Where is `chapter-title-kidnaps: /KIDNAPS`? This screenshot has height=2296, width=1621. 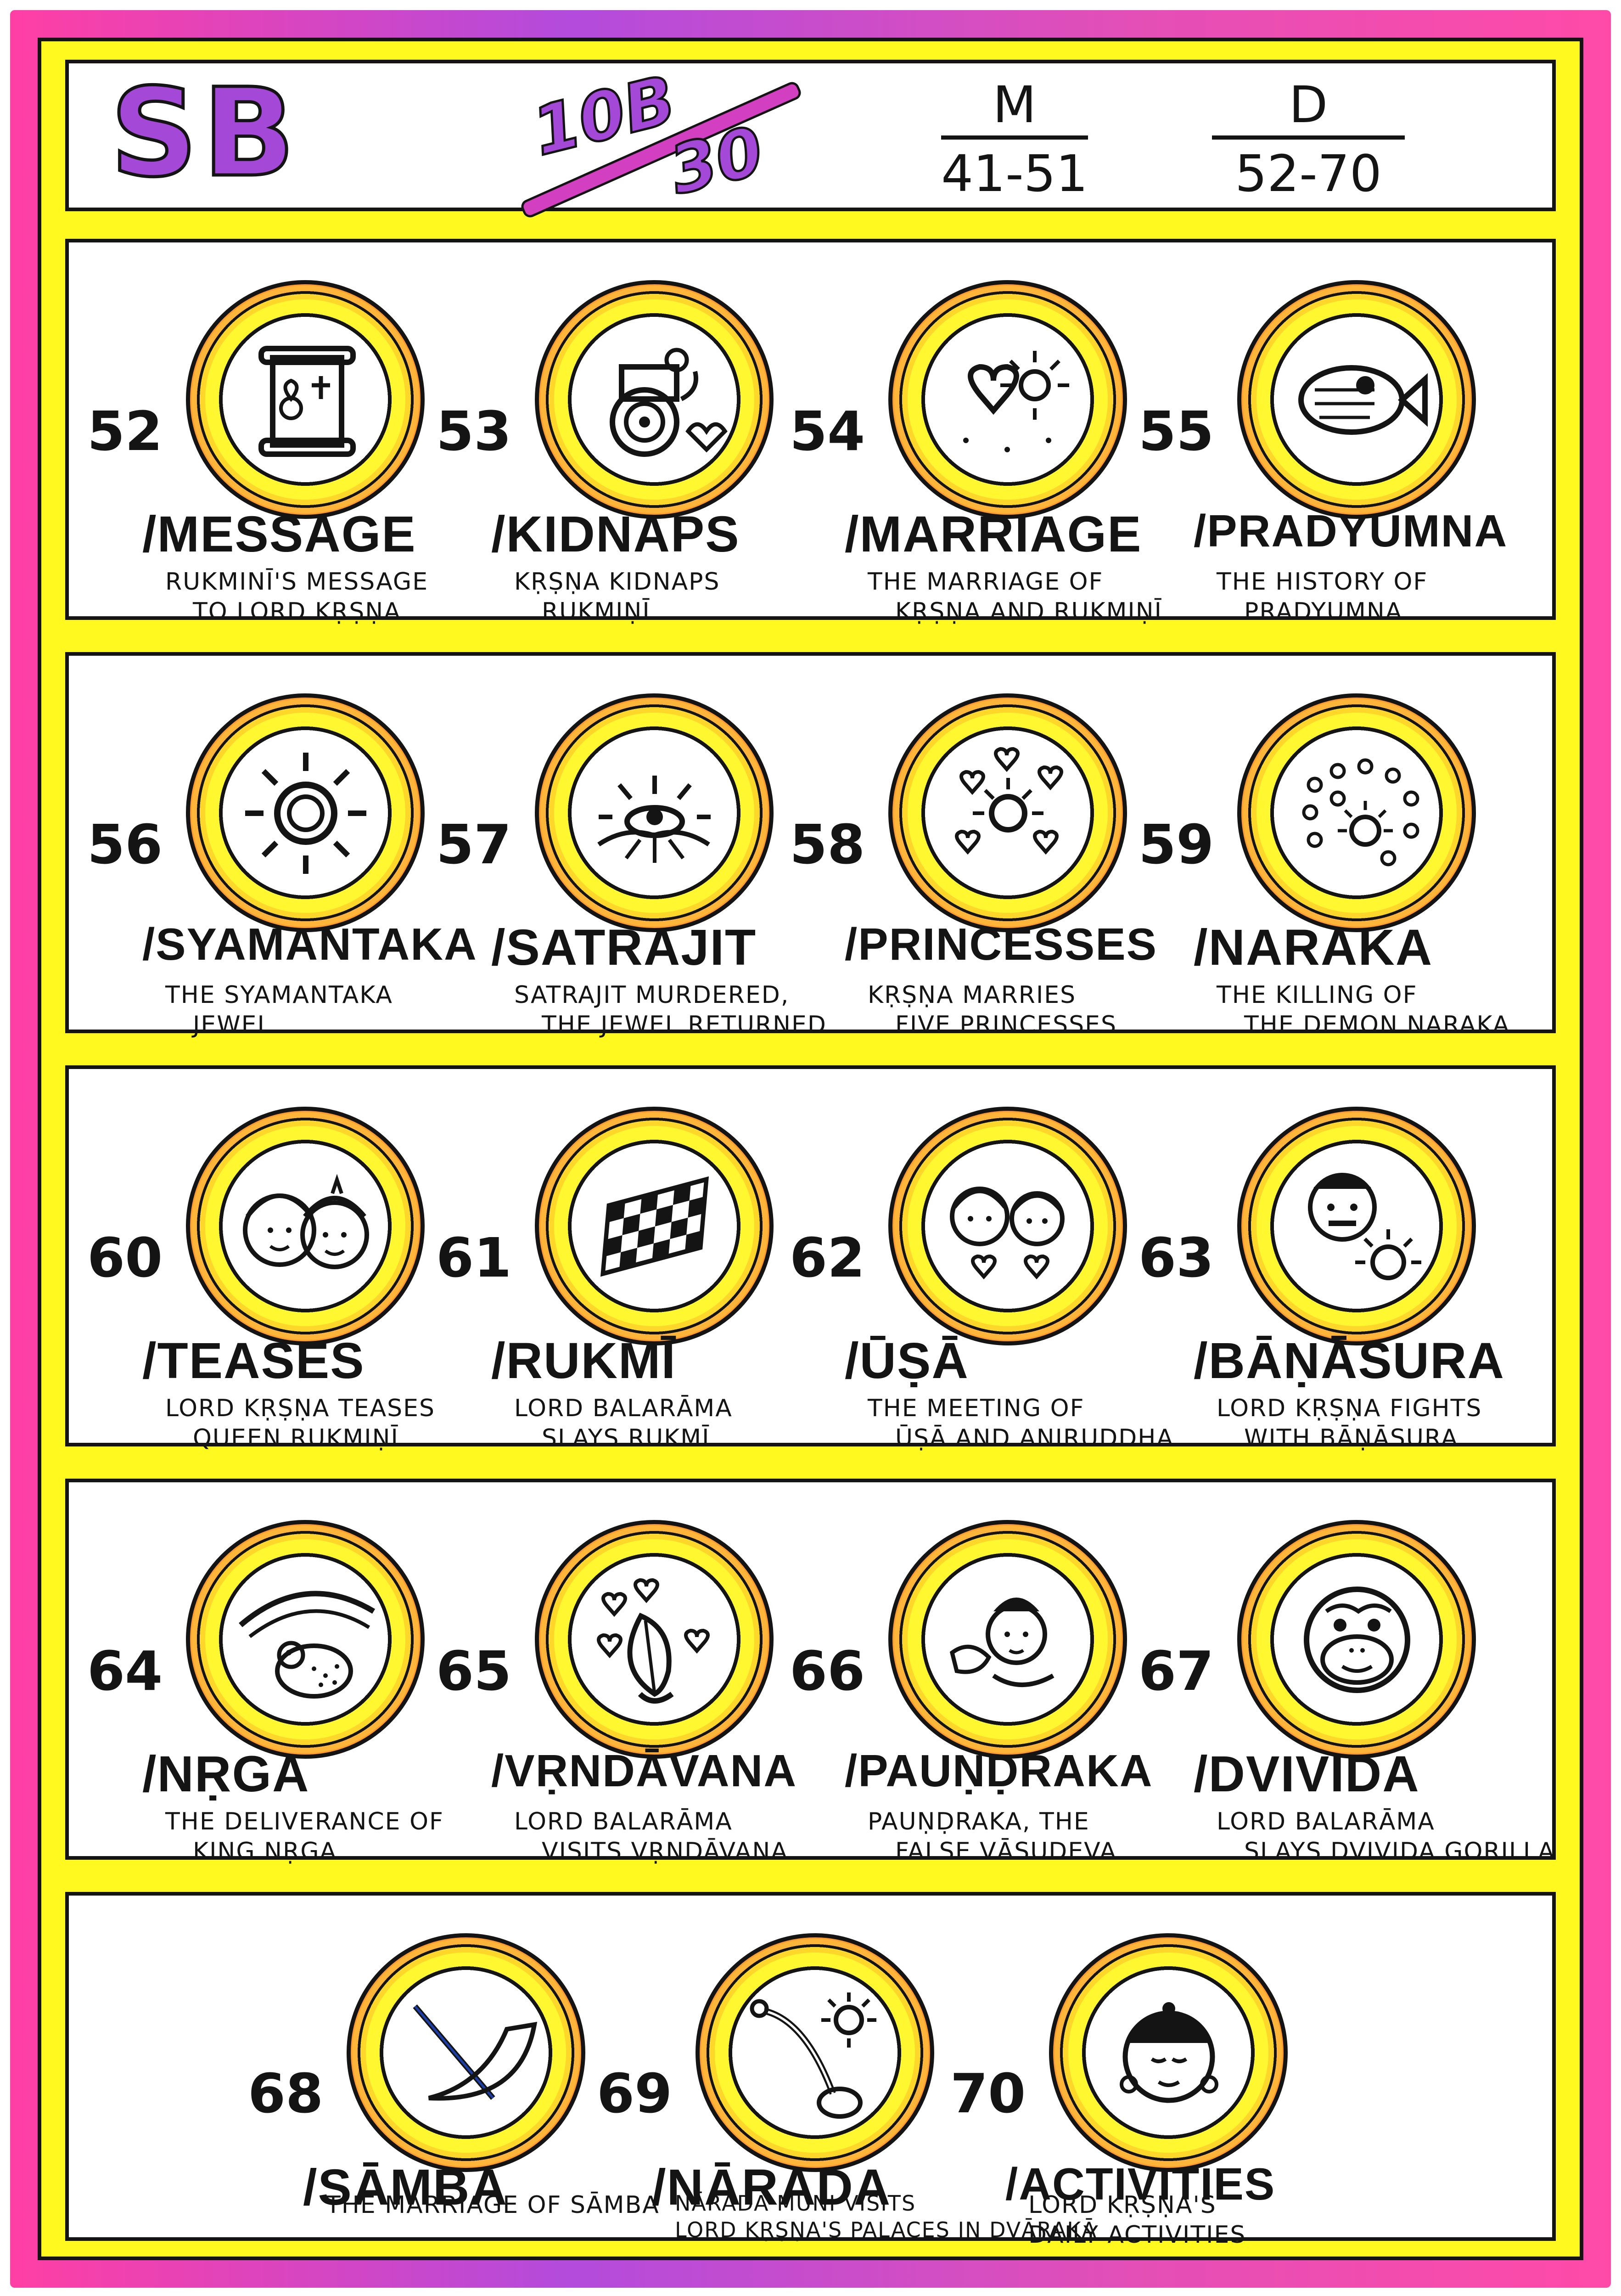 chapter-title-kidnaps: /KIDNAPS is located at coordinates (615, 534).